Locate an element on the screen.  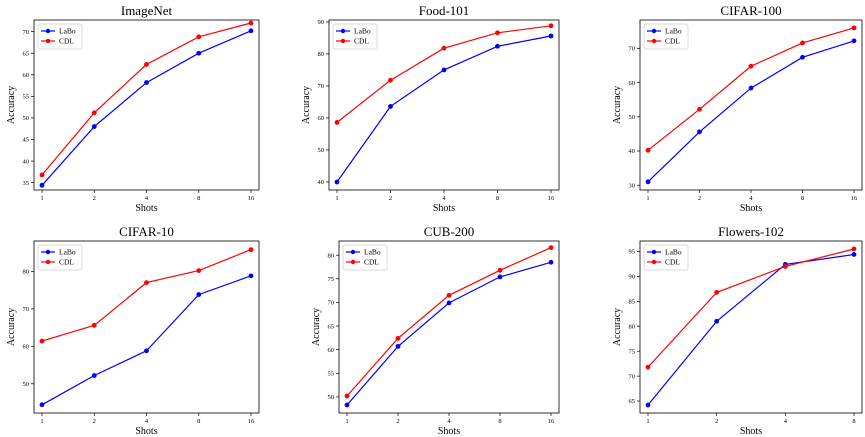
y-tick-label: 30 is located at coordinates (632, 185).